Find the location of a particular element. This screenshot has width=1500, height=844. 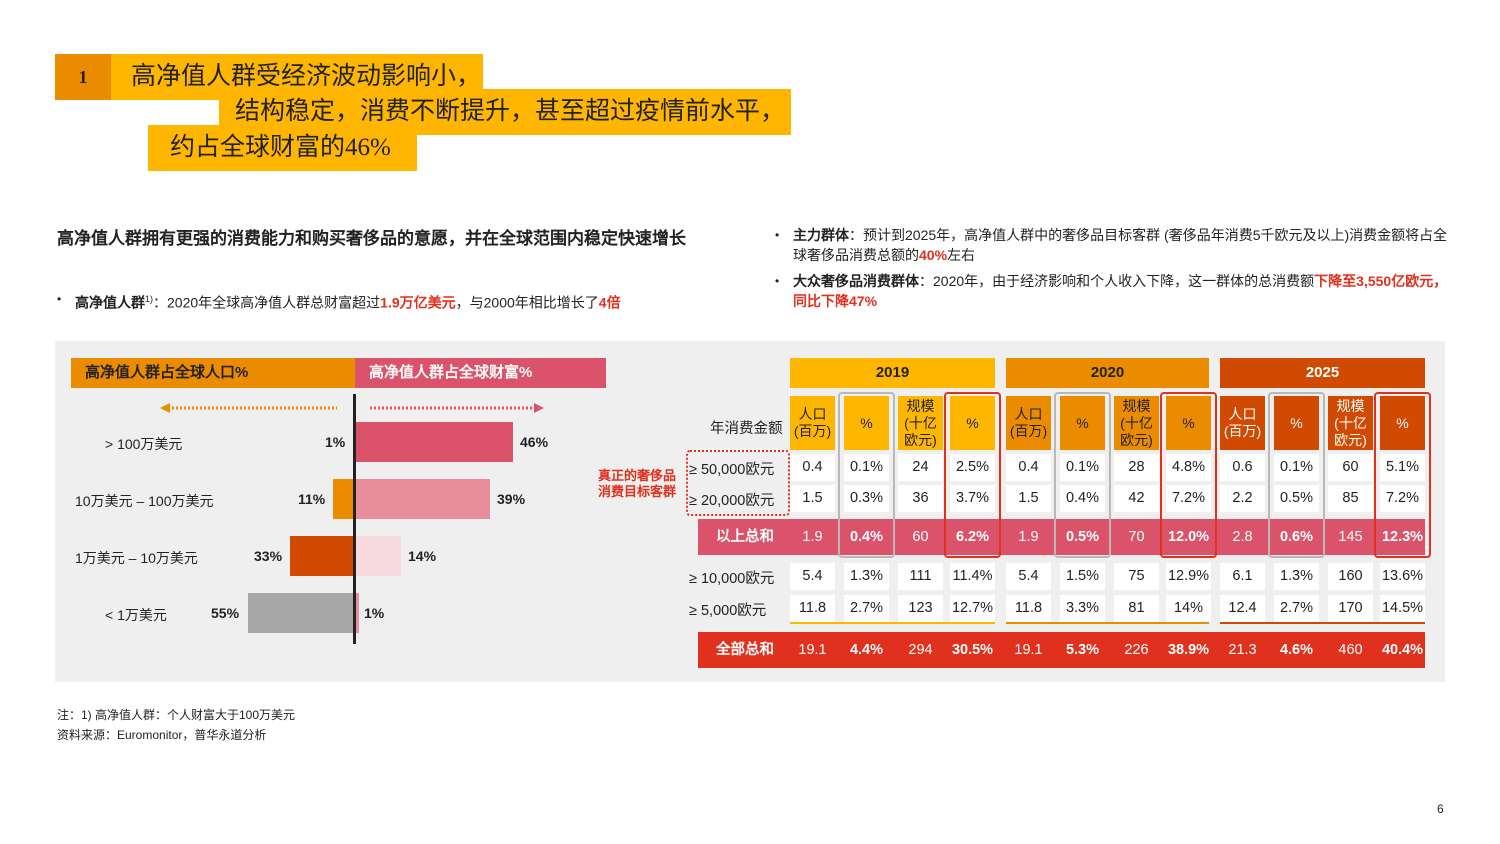

table-cell: 40.4% is located at coordinates (1402, 650).